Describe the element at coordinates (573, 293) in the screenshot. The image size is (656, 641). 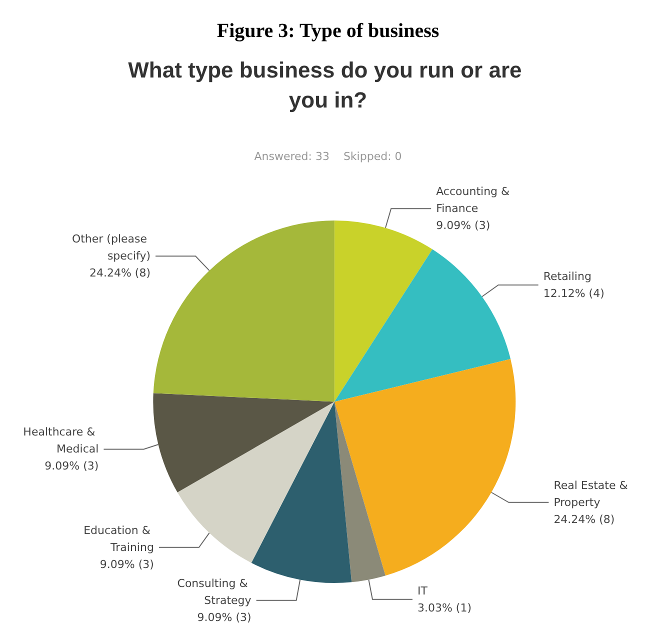
I see `data-label: 12.12% (4)` at that location.